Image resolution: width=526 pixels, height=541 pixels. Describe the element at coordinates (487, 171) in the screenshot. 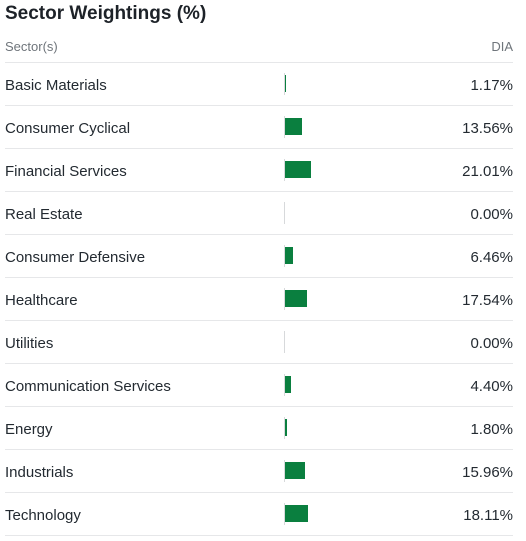

I see `sector-weight: 21.01%` at that location.